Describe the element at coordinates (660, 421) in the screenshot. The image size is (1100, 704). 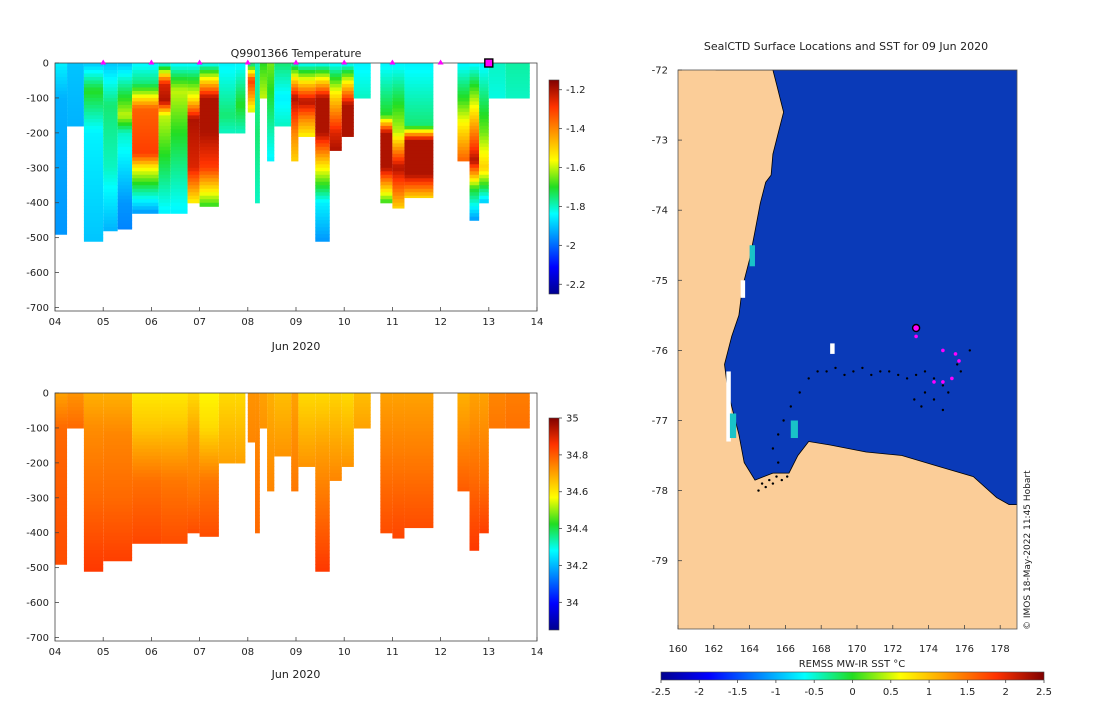
I see `map-y-tick-label: -77` at that location.